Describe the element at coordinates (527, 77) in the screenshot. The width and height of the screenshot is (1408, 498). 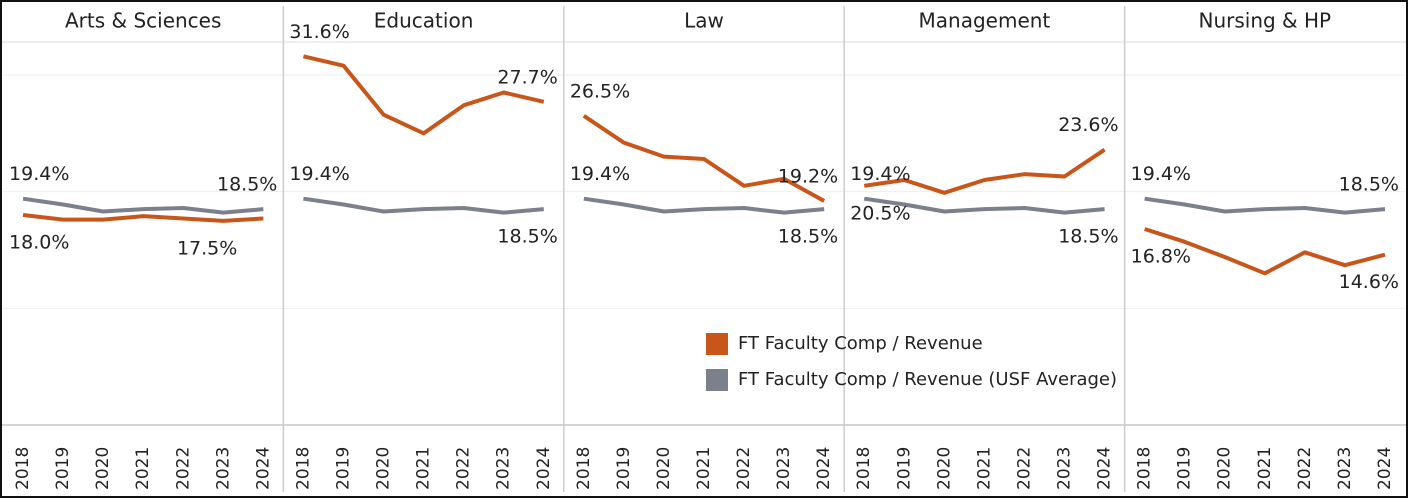
I see `data-label: 27.7%` at that location.